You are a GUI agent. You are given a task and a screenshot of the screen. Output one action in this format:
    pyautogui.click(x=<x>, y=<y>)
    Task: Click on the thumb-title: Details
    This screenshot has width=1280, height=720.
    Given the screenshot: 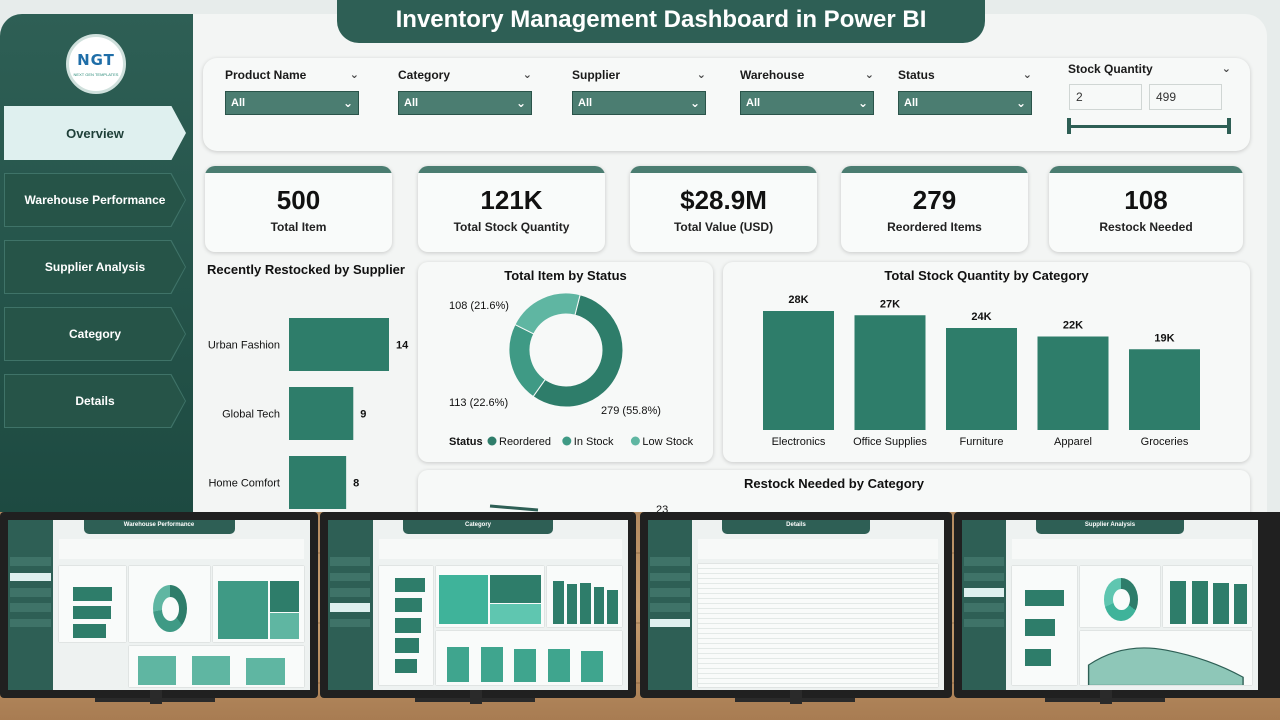 What is the action you would take?
    pyautogui.click(x=796, y=527)
    